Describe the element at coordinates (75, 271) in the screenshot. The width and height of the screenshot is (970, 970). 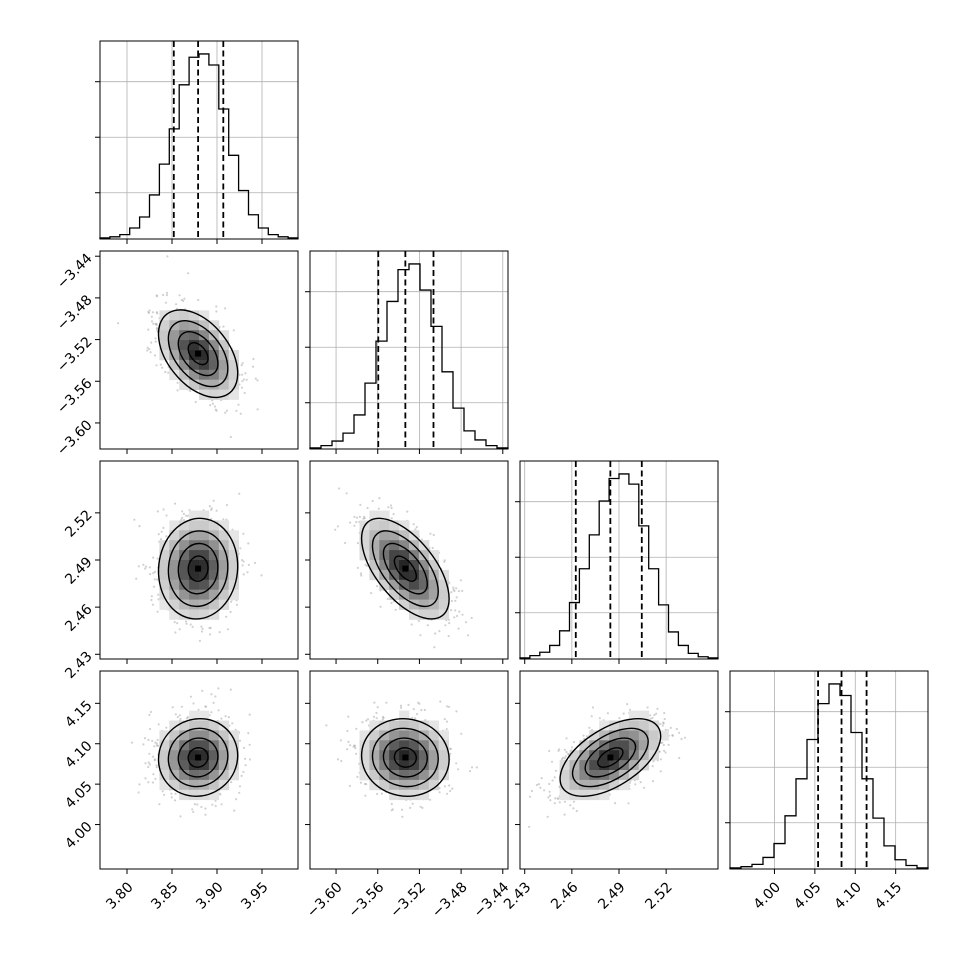
I see `y-tick-label: −3.44` at that location.